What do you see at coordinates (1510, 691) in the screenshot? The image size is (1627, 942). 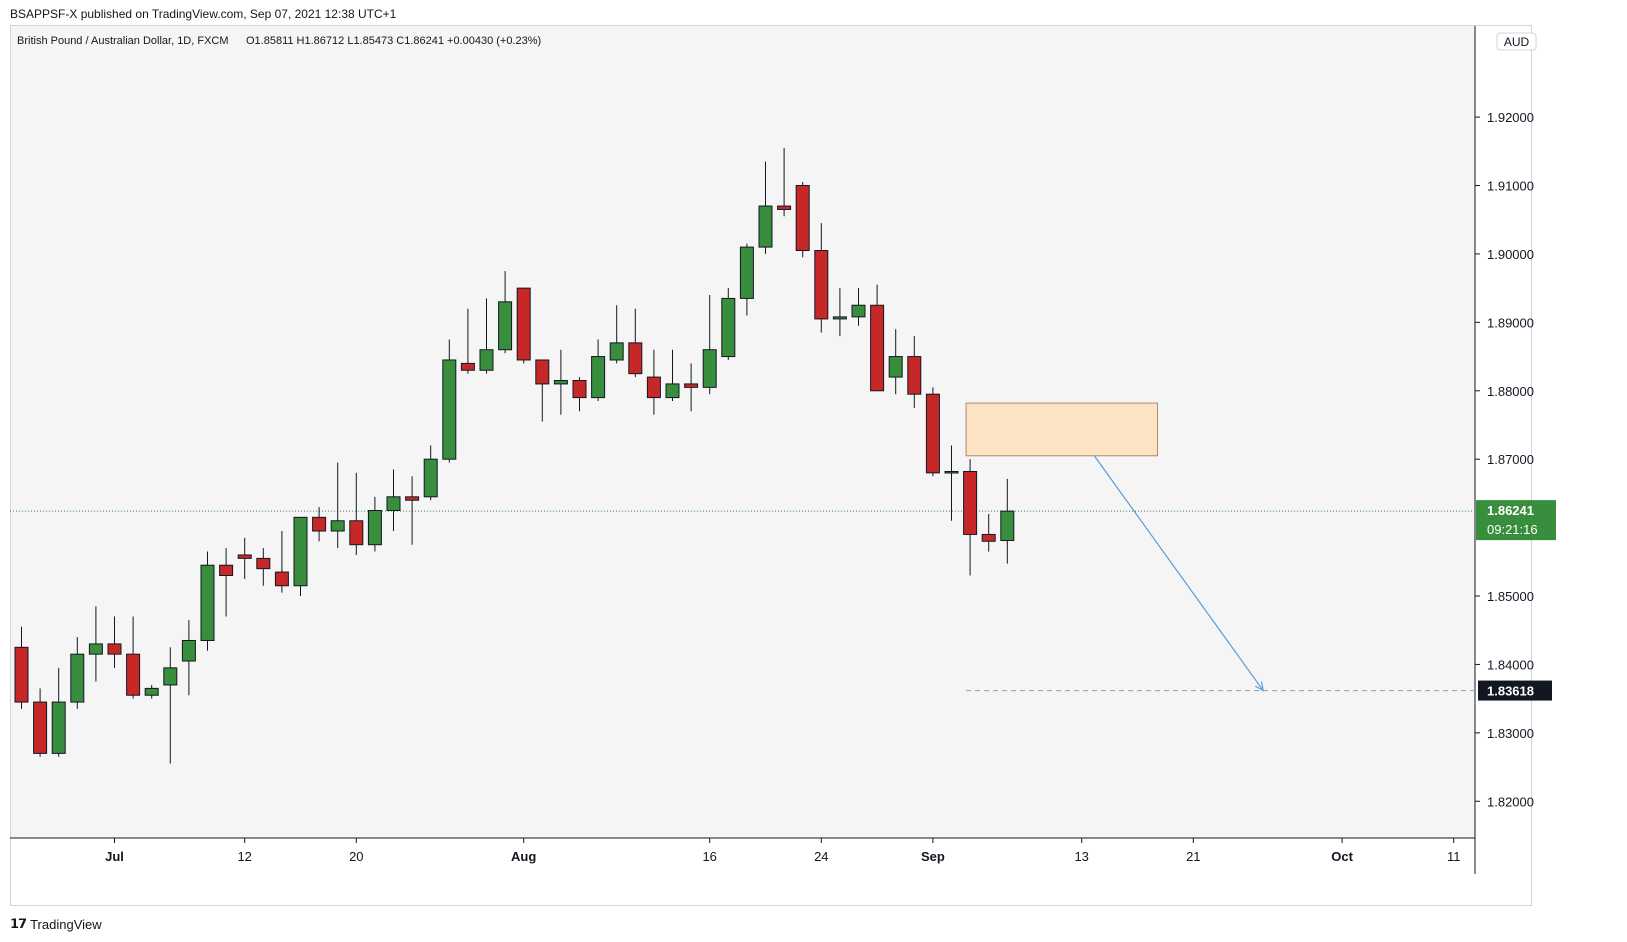 I see `target-price-value: 1.83618` at bounding box center [1510, 691].